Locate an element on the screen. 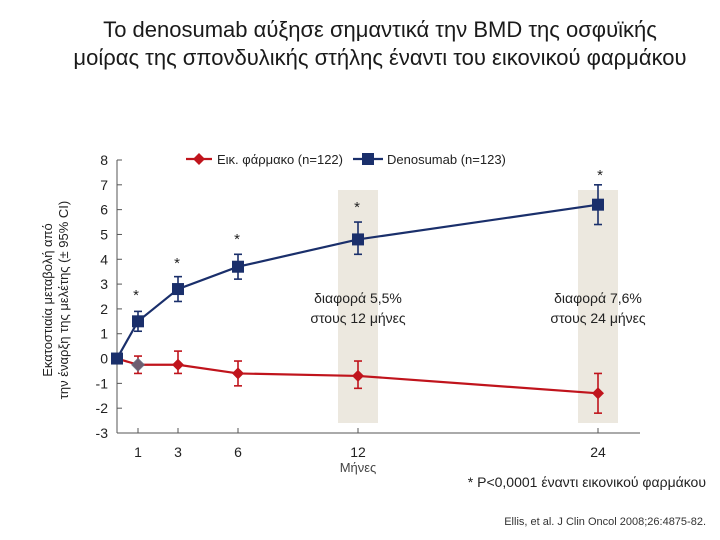 This screenshot has width=720, height=540. y-tick-label: -3 is located at coordinates (102, 433).